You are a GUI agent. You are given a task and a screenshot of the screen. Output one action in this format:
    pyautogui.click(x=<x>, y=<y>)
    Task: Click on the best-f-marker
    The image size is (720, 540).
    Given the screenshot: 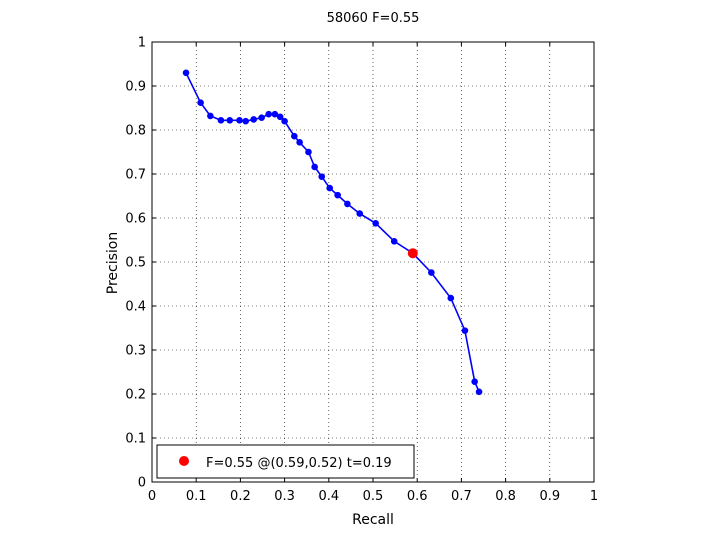 What is the action you would take?
    pyautogui.click(x=412, y=253)
    